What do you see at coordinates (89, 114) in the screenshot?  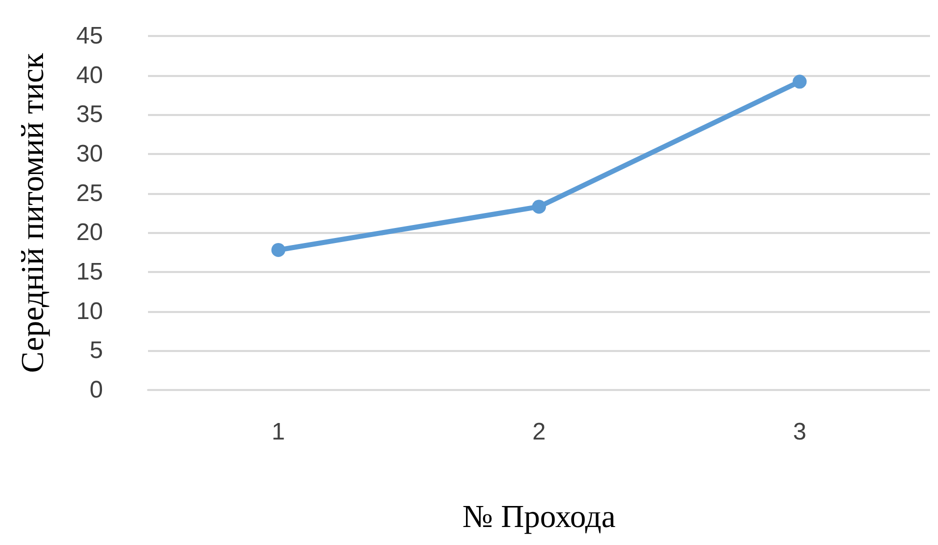 I see `y-tick-label: 35` at bounding box center [89, 114].